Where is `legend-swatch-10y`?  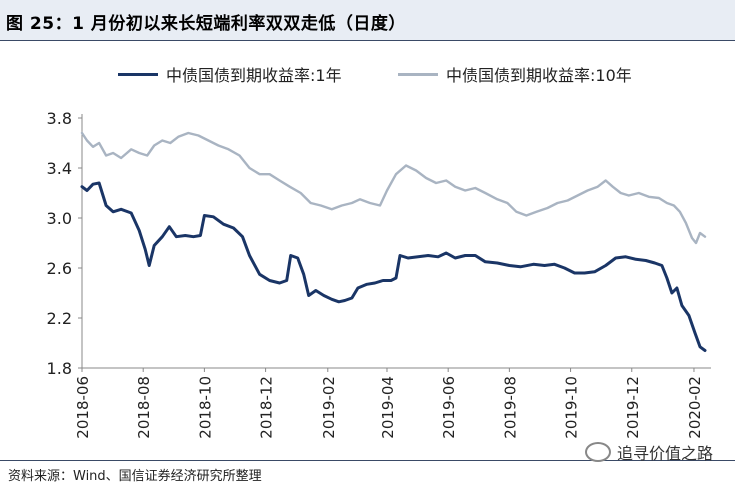
legend-swatch-10y is located at coordinates (418, 74).